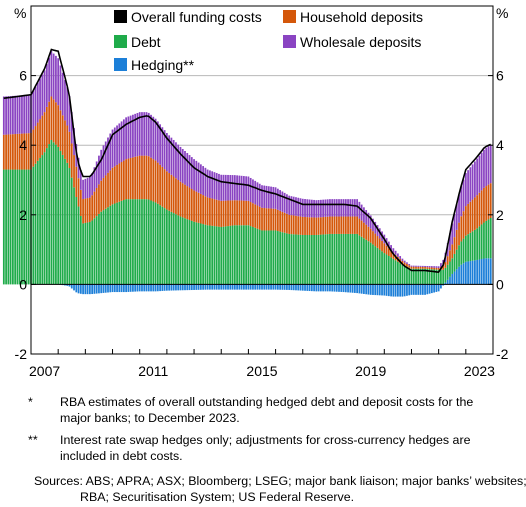  Describe the element at coordinates (500, 145) in the screenshot. I see `y-tick-label-right: 4` at that location.